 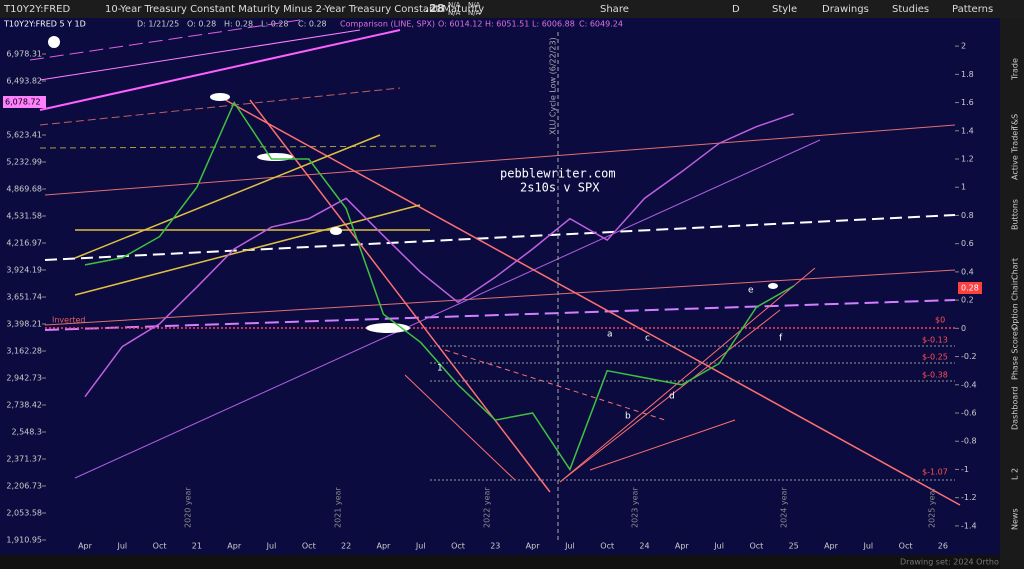 I want to click on price-tag, so click(x=970, y=288).